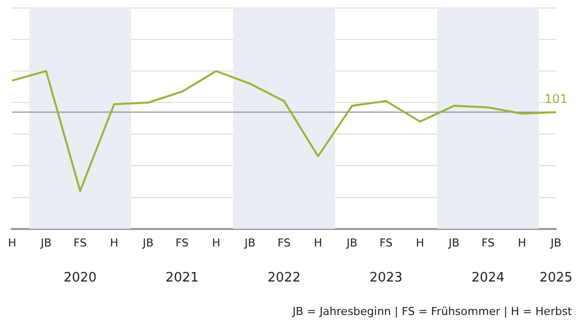 This screenshot has width=576, height=324. Describe the element at coordinates (488, 278) in the screenshot. I see `text: 2024` at that location.